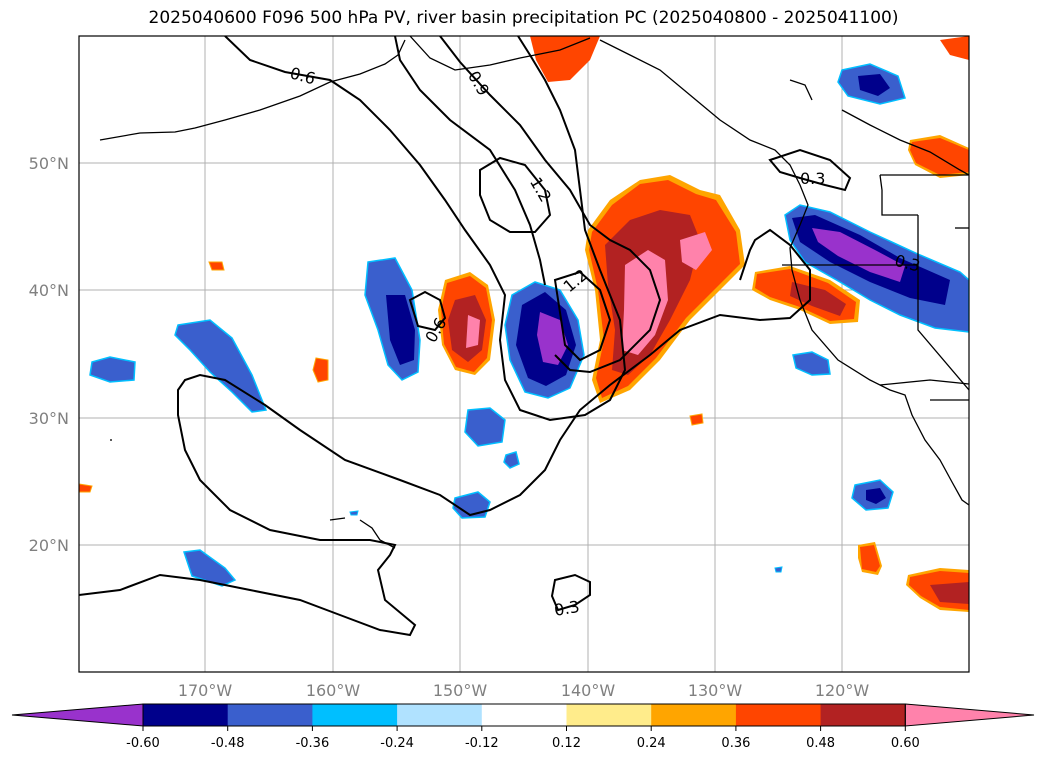 The image size is (1047, 765). I want to click on colorbar-tick-label: 0.48, so click(820, 743).